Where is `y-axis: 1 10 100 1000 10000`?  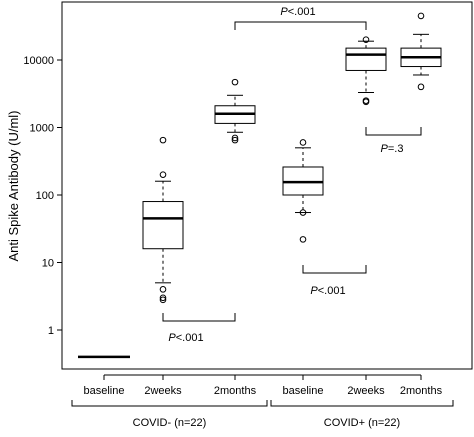 y-axis: 1 10 100 1000 10000 is located at coordinates (42, 196).